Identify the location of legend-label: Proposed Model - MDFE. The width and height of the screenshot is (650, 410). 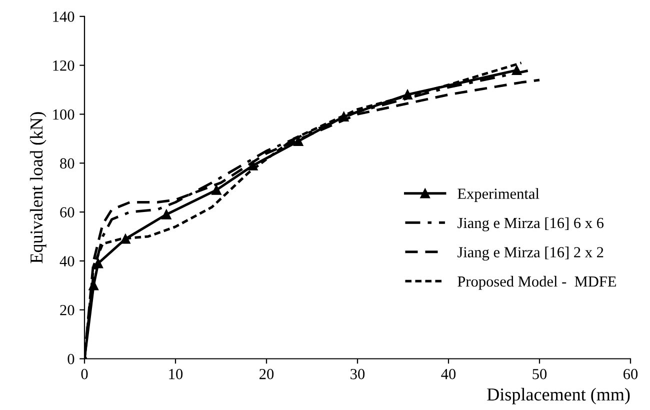
(537, 283).